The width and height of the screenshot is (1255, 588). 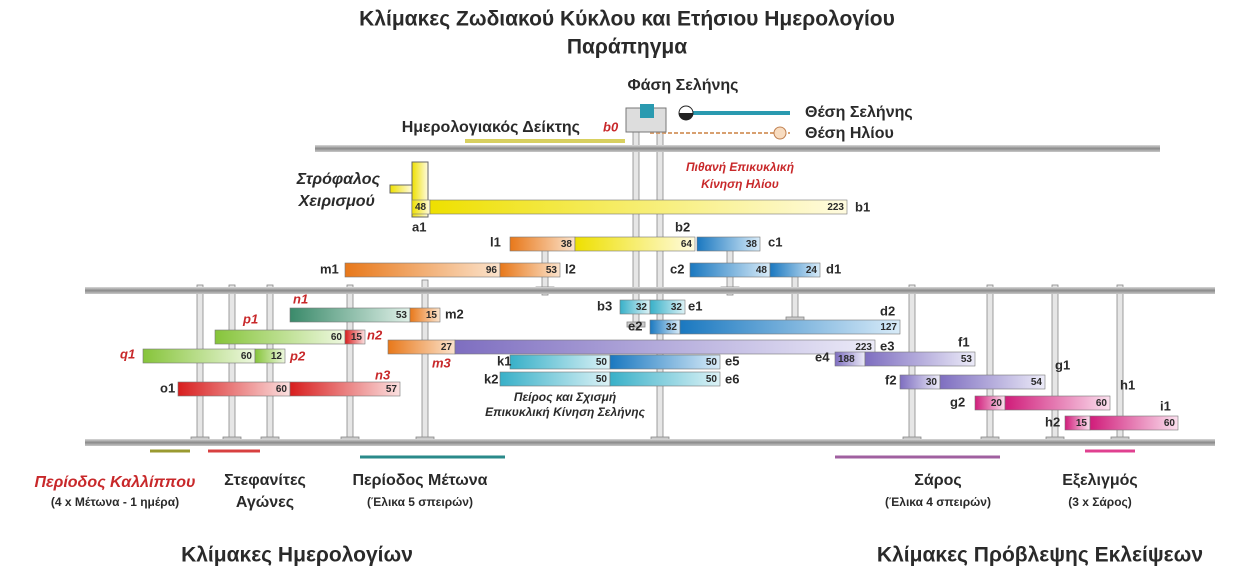 What do you see at coordinates (492, 270) in the screenshot?
I see `gear-teeth: 96` at bounding box center [492, 270].